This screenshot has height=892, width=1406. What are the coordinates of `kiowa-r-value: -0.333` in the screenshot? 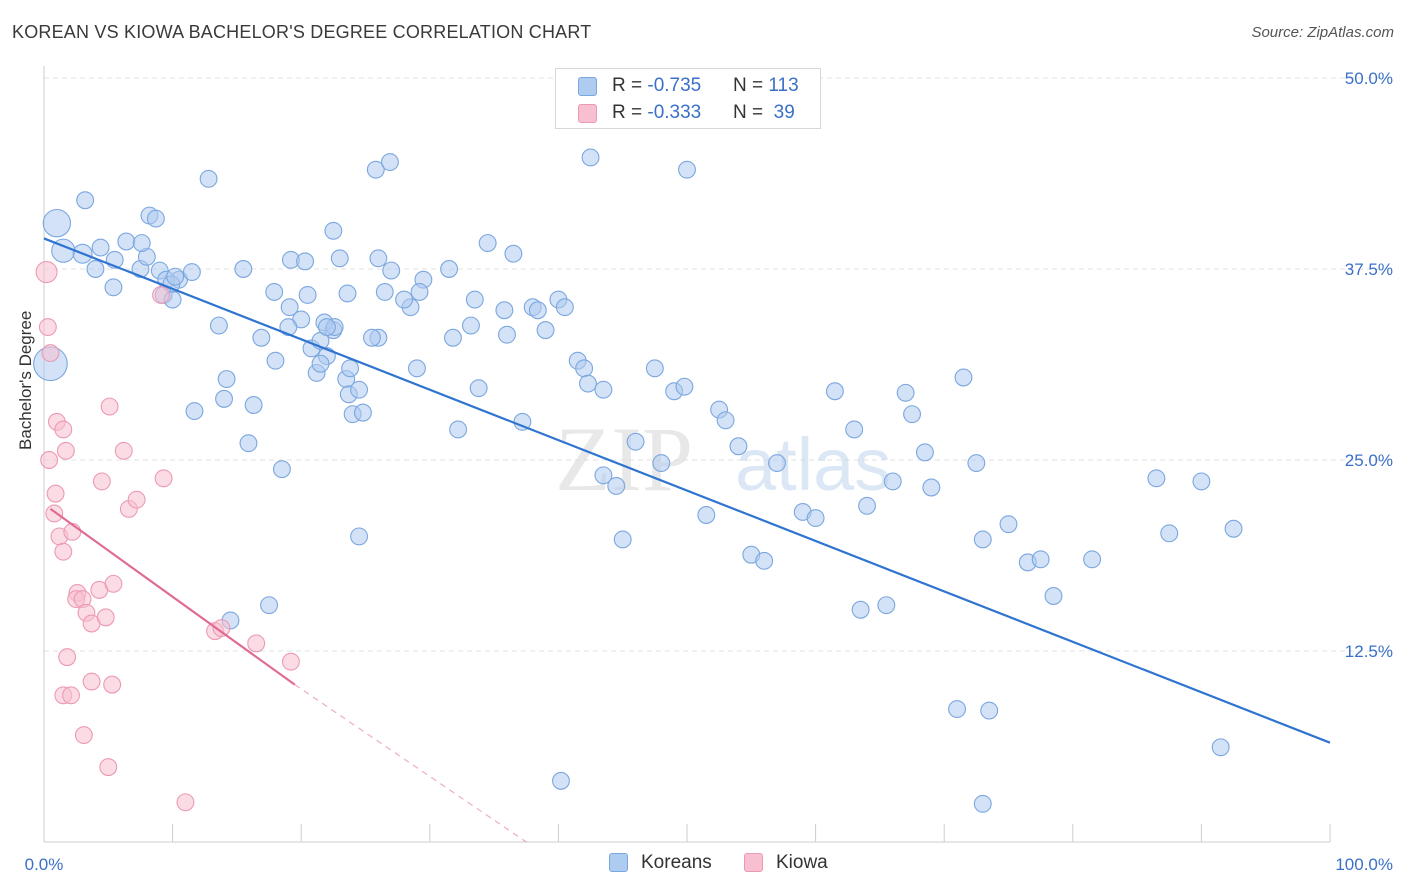 It's located at (674, 112).